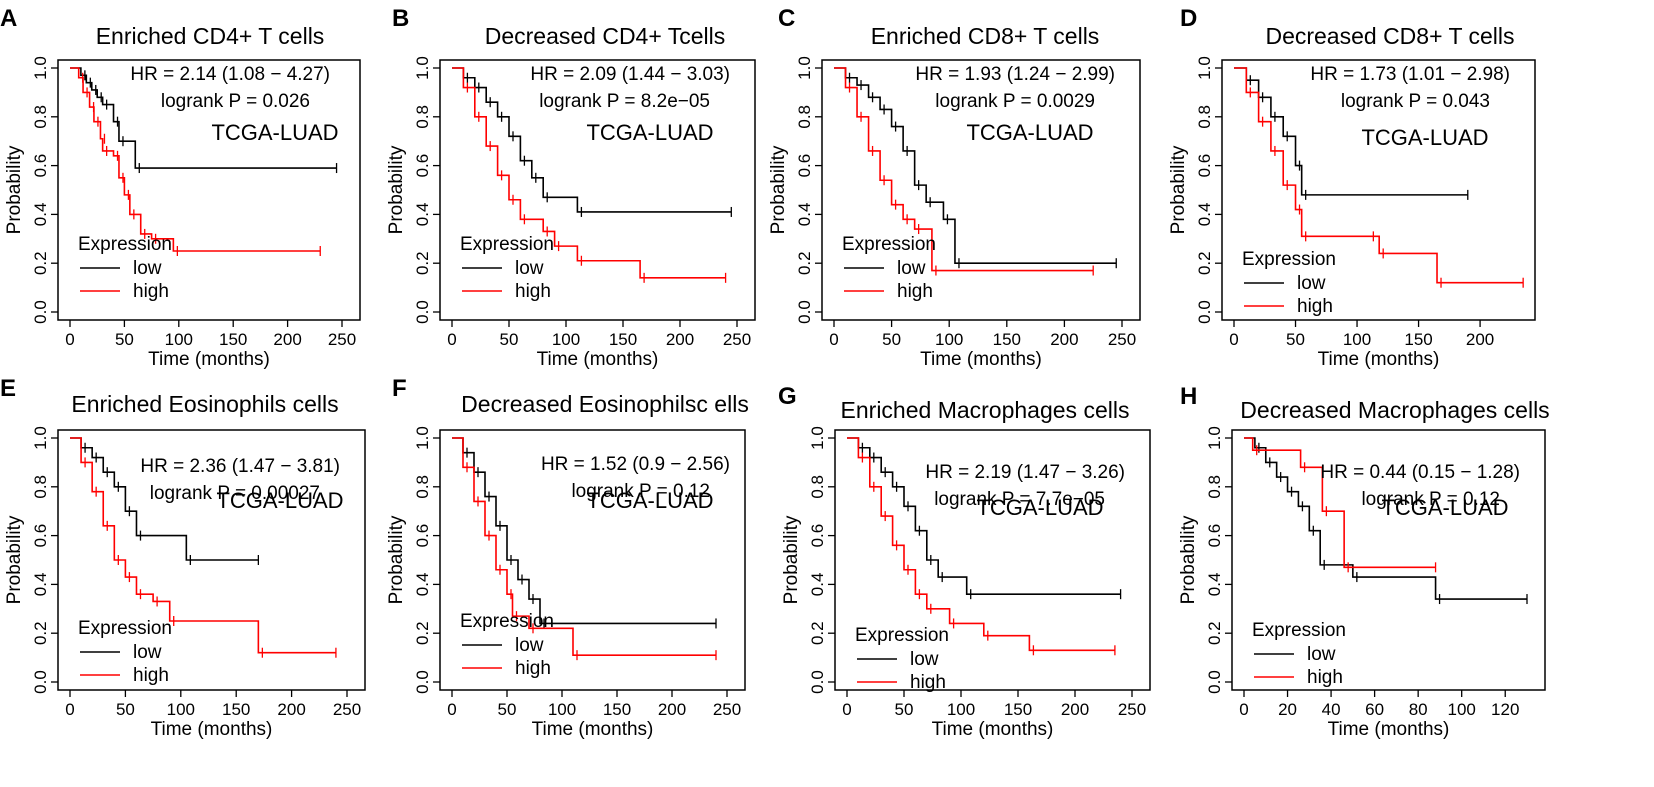 This screenshot has width=1654, height=787. I want to click on panel-title: Enriched CD4+ T cells, so click(210, 36).